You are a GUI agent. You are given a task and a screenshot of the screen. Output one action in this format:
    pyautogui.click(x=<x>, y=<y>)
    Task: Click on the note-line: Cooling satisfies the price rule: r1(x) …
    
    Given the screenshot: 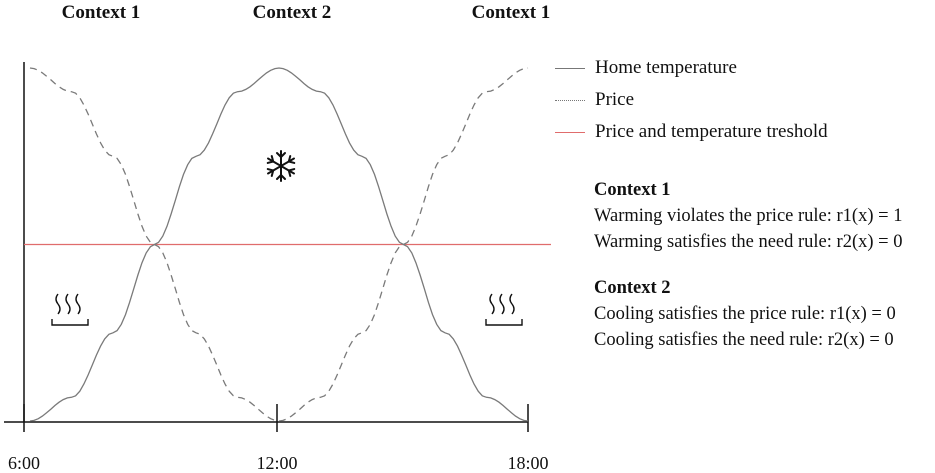 What is the action you would take?
    pyautogui.click(x=745, y=314)
    